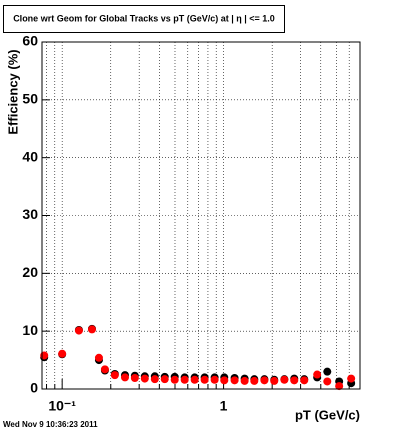 The height and width of the screenshot is (433, 400). Describe the element at coordinates (198, 357) in the screenshot. I see `plot` at that location.